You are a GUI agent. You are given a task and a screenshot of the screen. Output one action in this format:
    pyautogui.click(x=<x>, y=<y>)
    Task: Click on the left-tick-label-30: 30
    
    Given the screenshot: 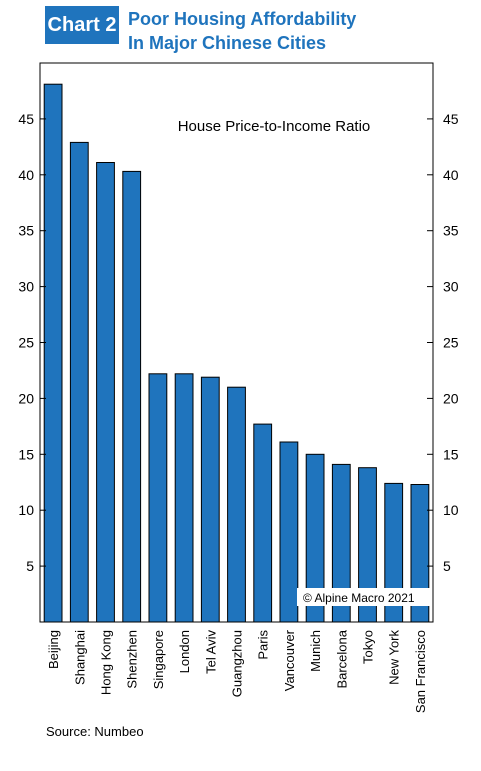 What is the action you would take?
    pyautogui.click(x=26, y=287)
    